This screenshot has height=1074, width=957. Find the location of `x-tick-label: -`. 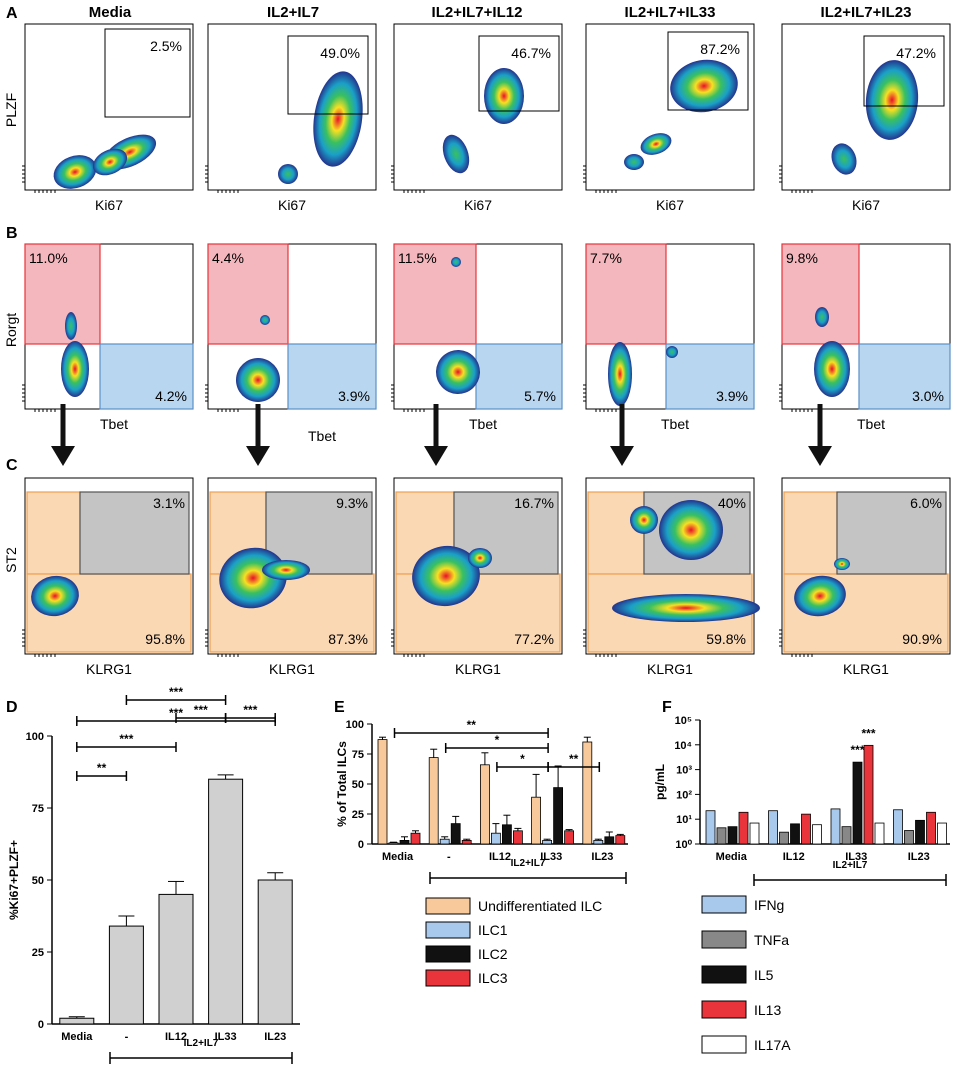

x-tick-label: - is located at coordinates (449, 857).